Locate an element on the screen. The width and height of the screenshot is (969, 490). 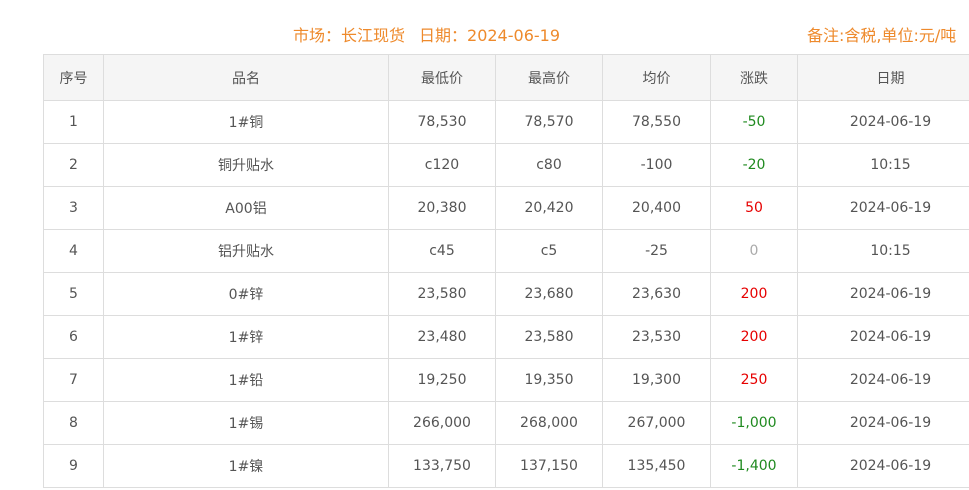
table-cell: 23,480 is located at coordinates (442, 337).